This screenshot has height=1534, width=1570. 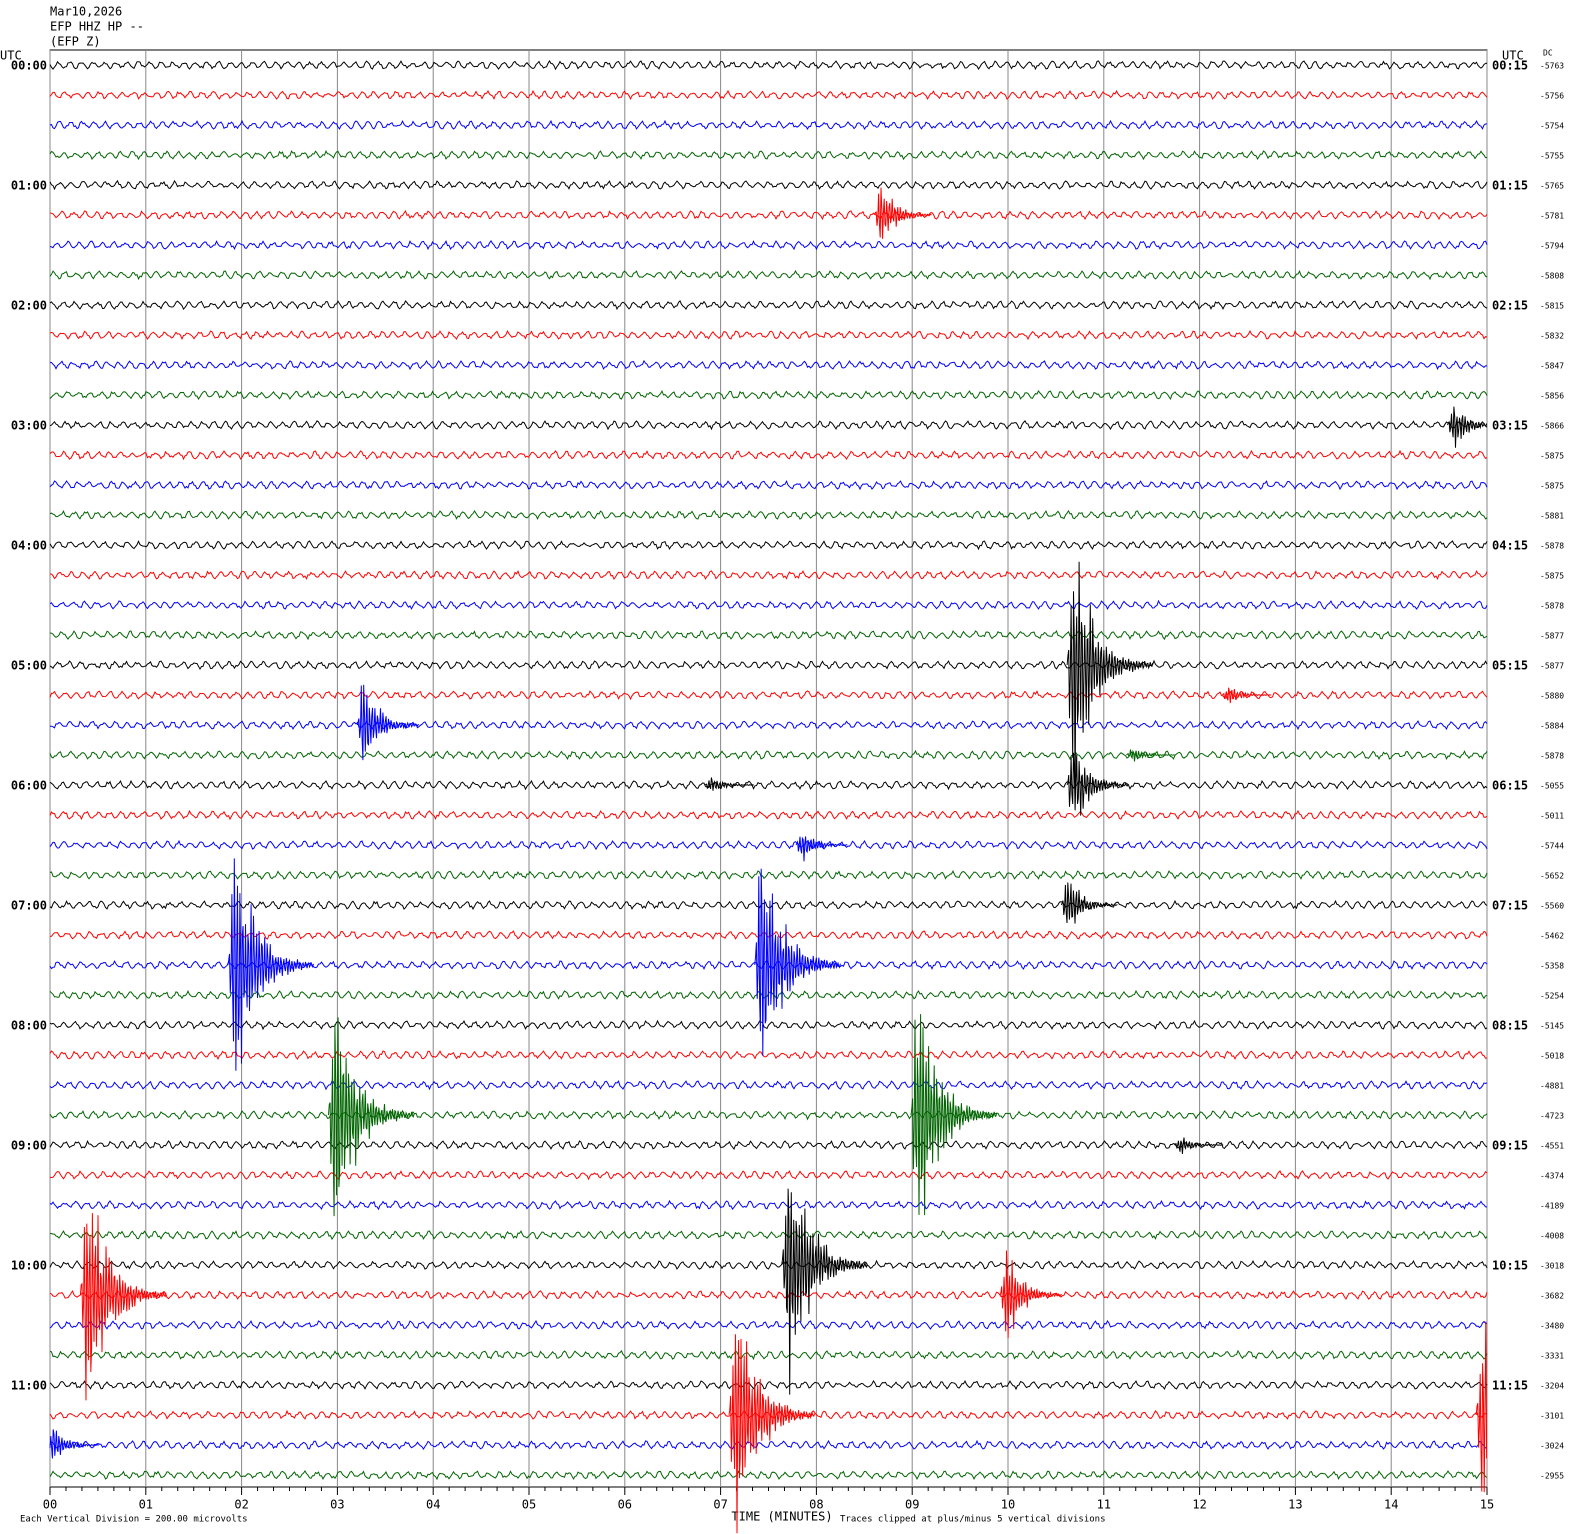 I want to click on left-time-label: 03:00, so click(x=29, y=426).